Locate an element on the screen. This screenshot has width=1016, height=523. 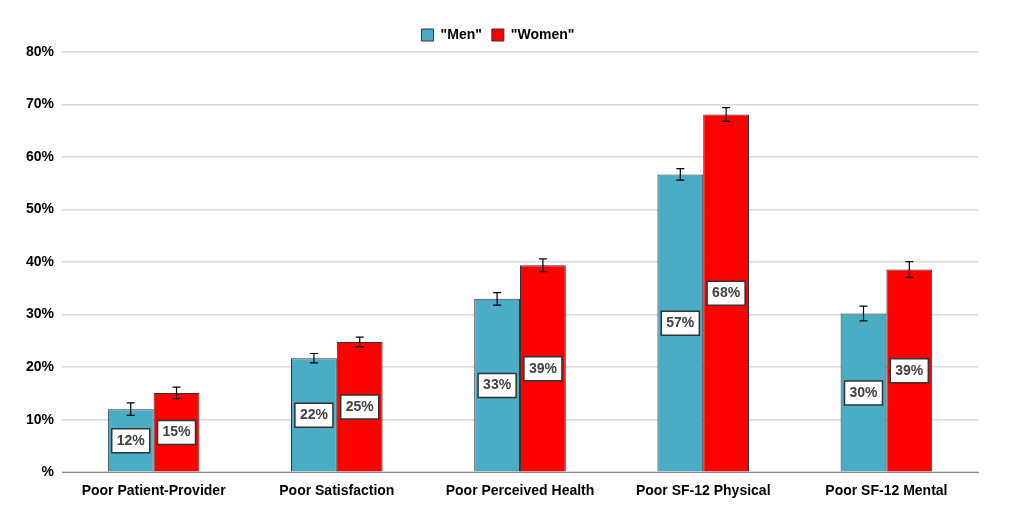
data-label: 12% is located at coordinates (131, 439).